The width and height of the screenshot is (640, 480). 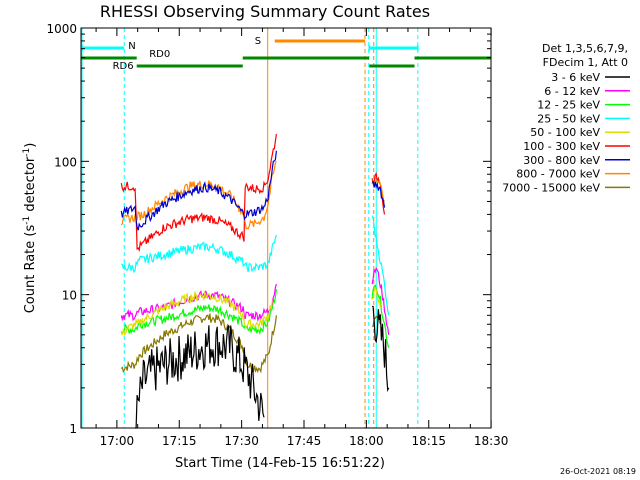 I want to click on x-tick-label-0: 17:00, so click(x=117, y=441).